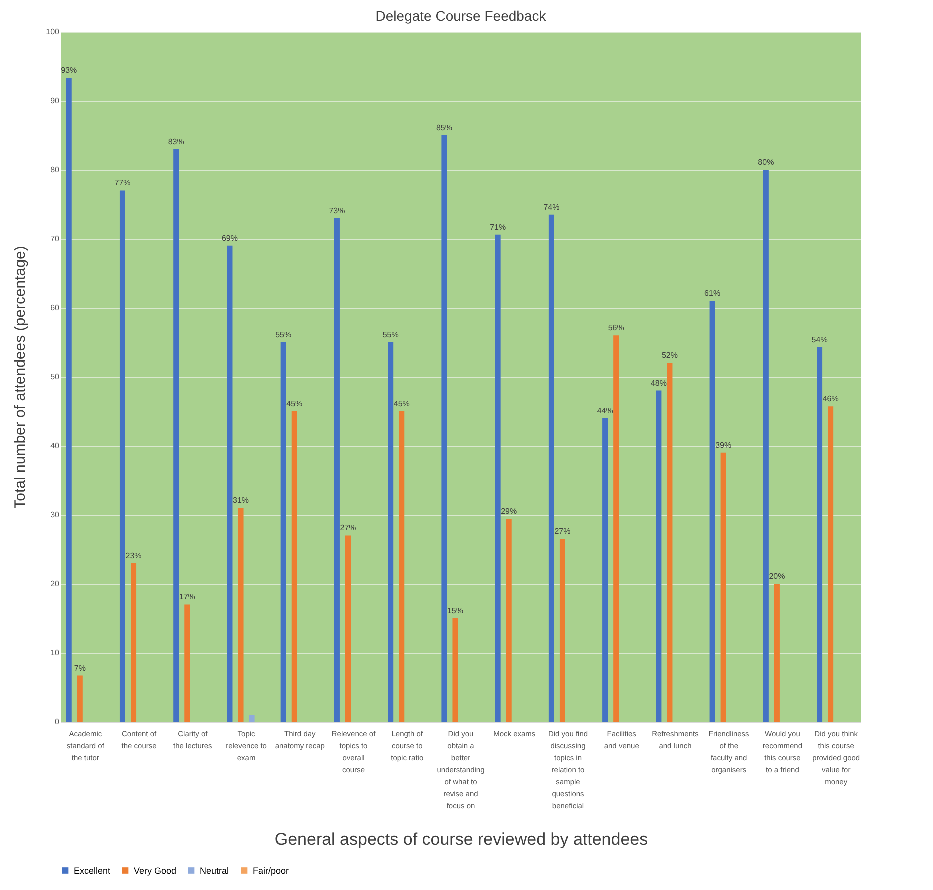 This screenshot has height=890, width=933. I want to click on legend-label: Very Good, so click(155, 871).